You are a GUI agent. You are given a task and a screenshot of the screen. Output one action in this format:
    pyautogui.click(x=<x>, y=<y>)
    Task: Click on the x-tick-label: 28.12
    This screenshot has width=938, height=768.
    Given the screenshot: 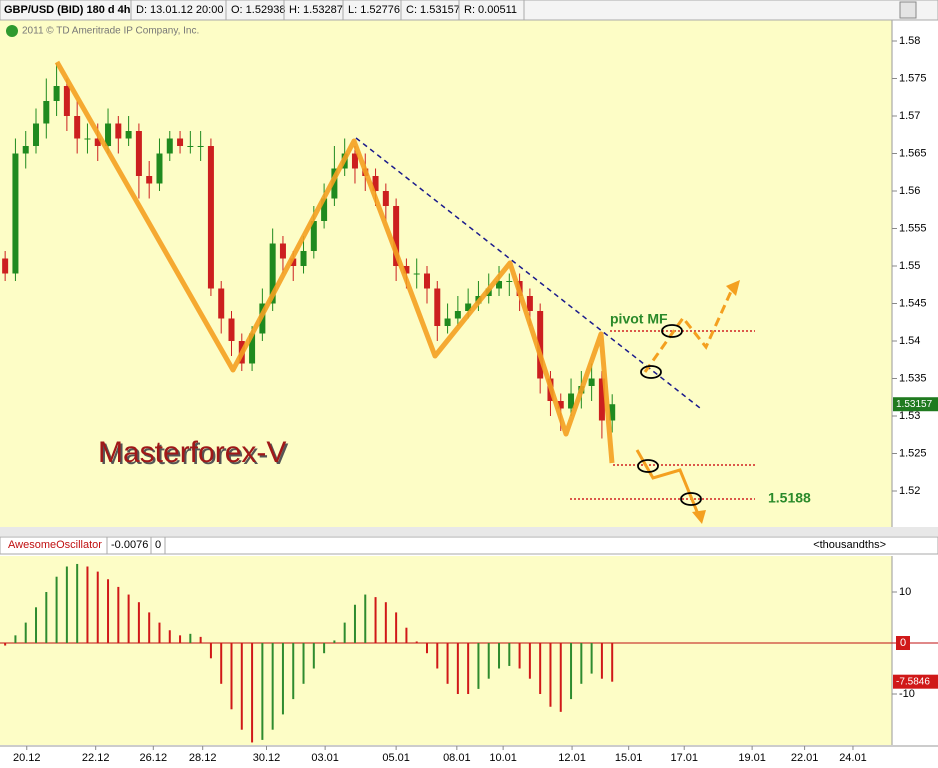 What is the action you would take?
    pyautogui.click(x=203, y=758)
    